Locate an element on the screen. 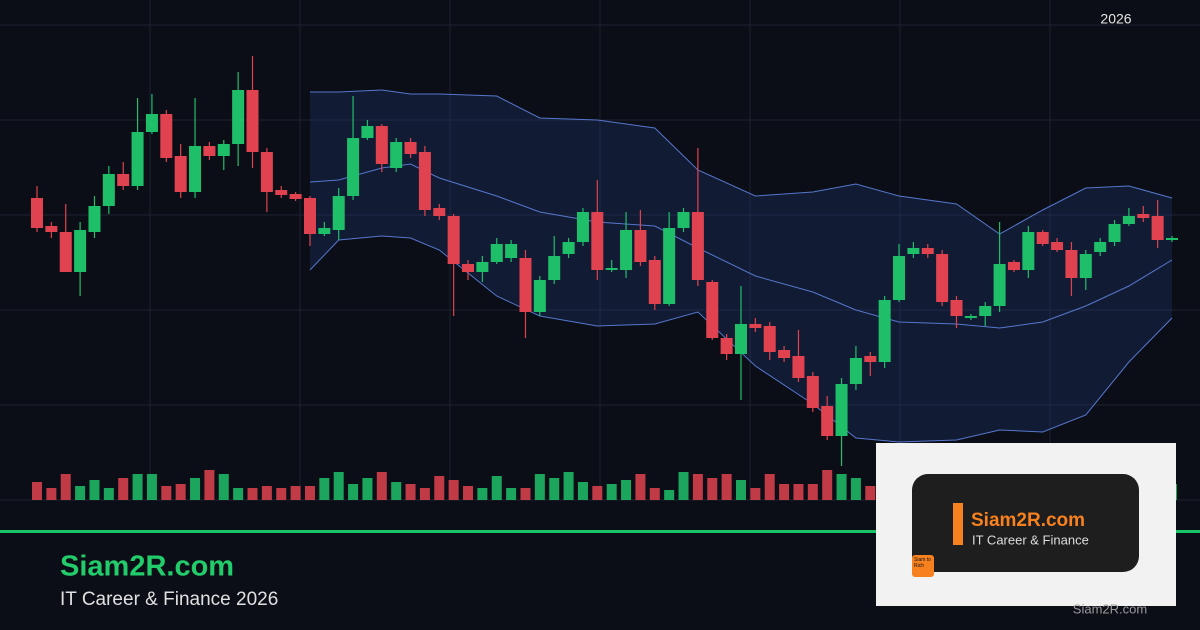  watermark: Siam2R.com is located at coordinates (1110, 608).